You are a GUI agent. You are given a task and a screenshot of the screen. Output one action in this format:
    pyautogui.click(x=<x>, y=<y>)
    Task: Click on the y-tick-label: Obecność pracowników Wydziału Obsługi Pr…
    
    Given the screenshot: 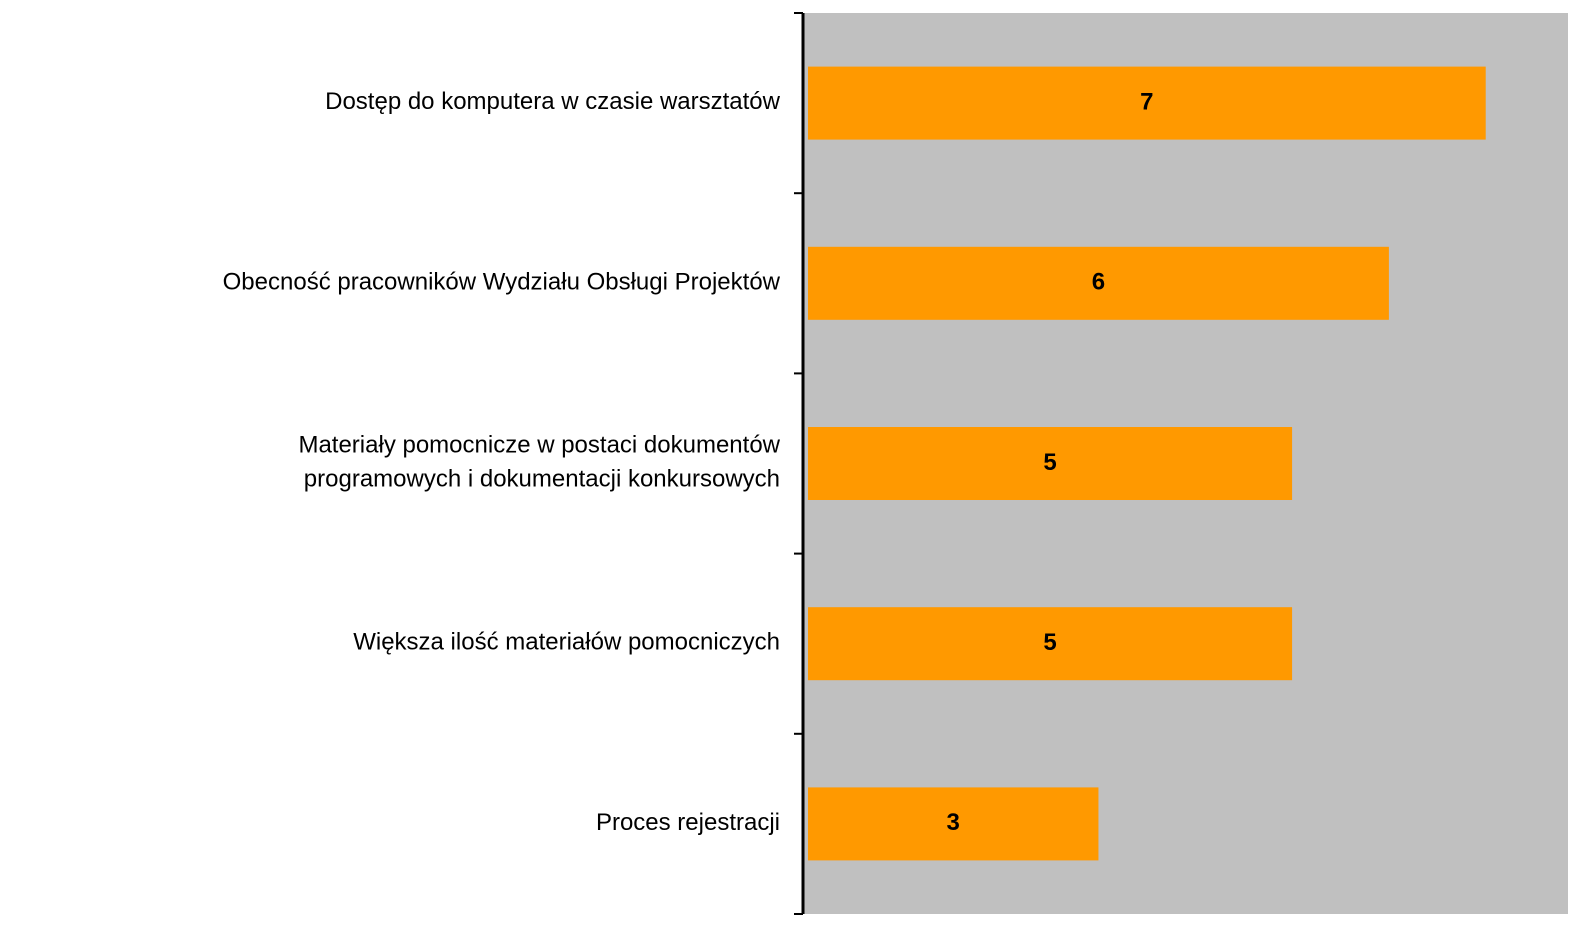 What is the action you would take?
    pyautogui.click(x=502, y=282)
    